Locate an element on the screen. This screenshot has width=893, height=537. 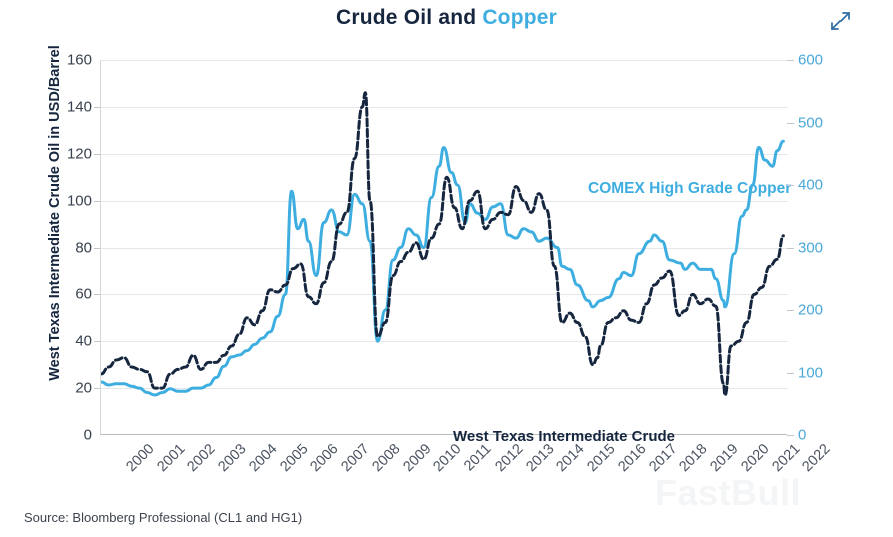
x-tick-2018: 2018 is located at coordinates (693, 458).